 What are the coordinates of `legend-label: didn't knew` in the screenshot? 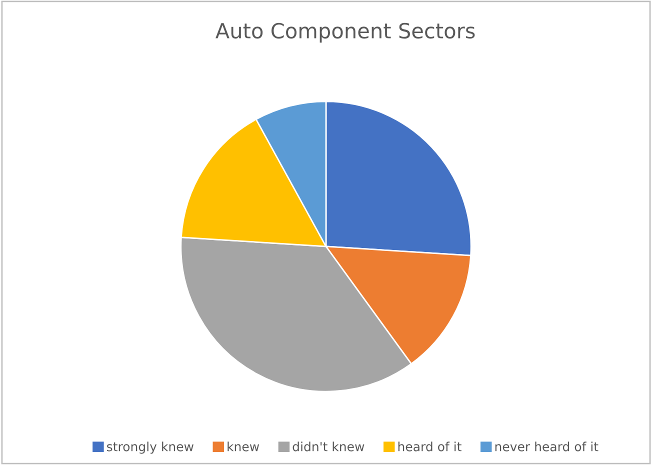 It's located at (328, 447).